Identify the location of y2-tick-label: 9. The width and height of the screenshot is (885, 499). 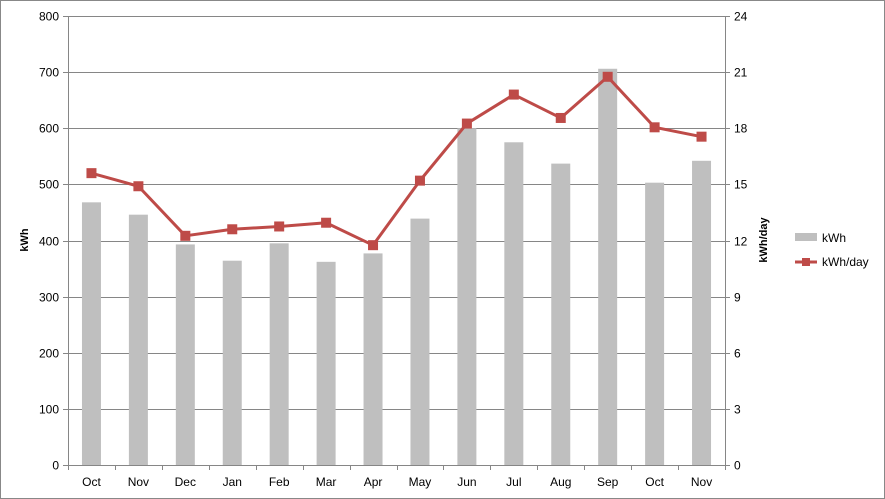
(737, 298).